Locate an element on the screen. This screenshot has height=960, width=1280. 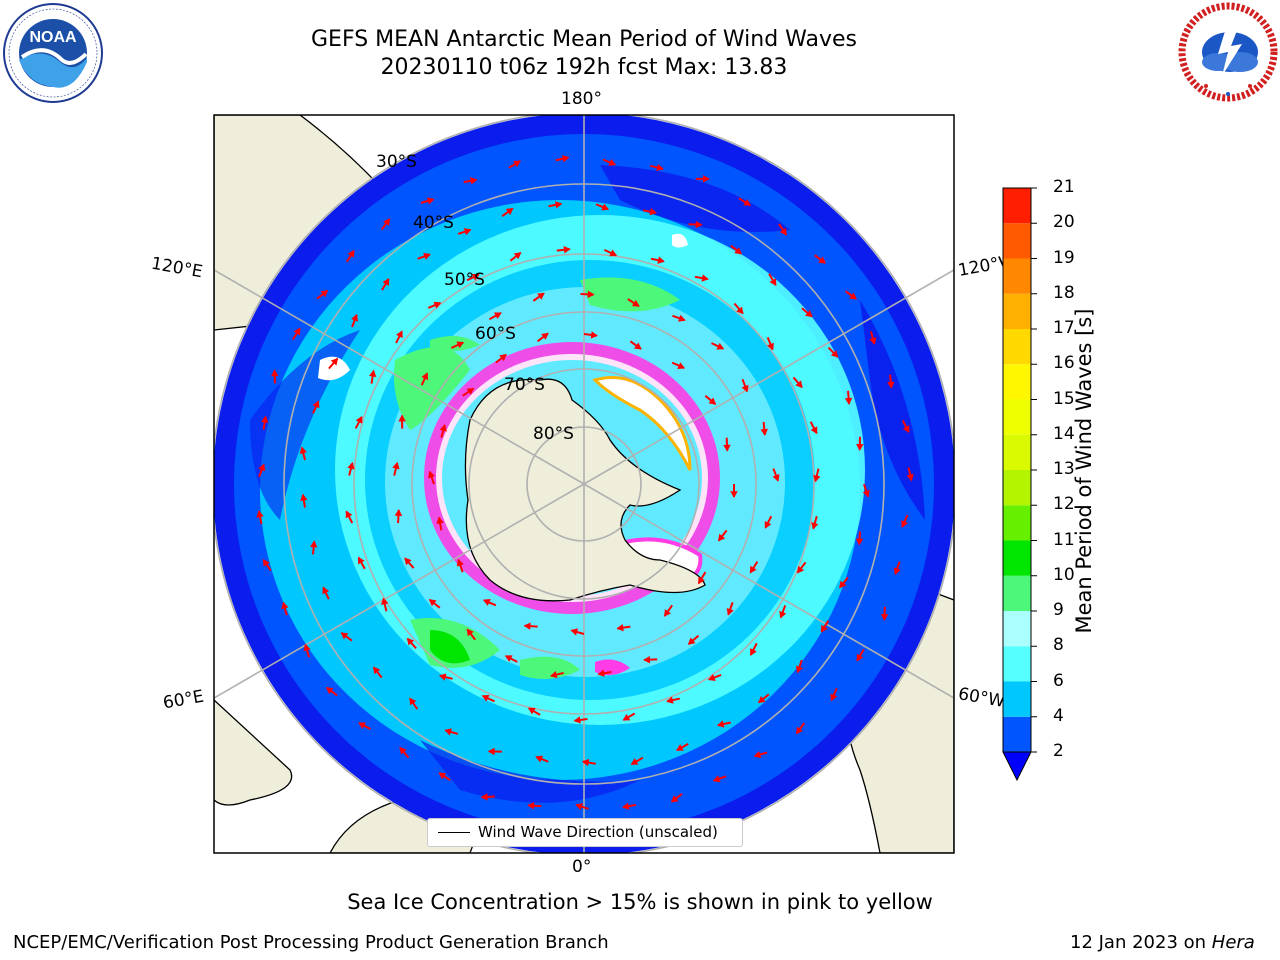
colorbar-tick-label: 18 is located at coordinates (1064, 292).